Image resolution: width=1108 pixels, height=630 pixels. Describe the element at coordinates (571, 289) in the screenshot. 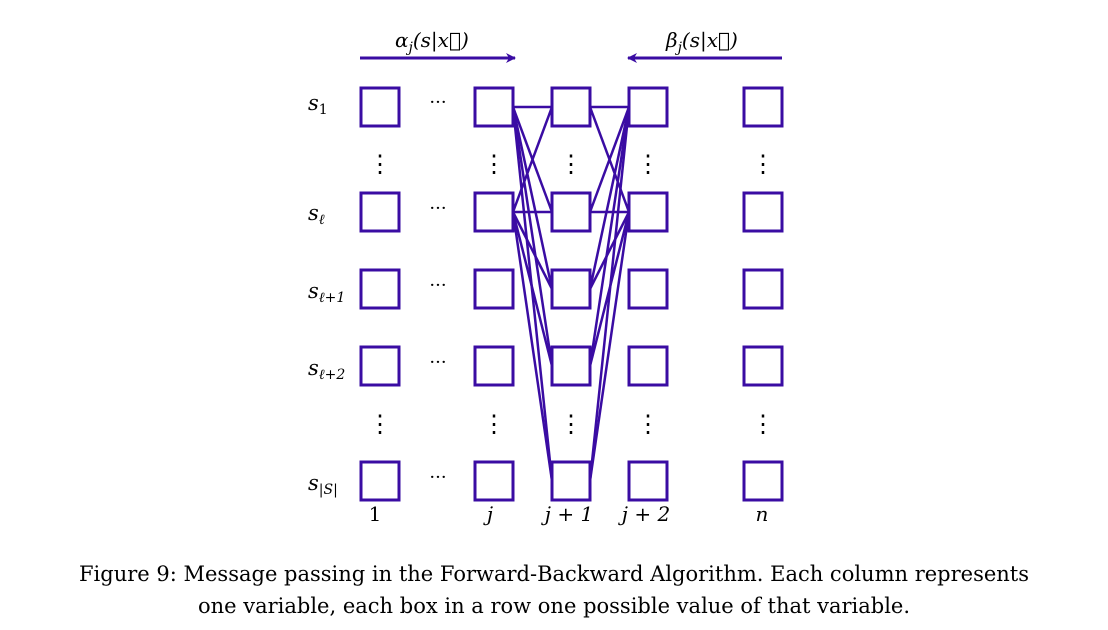

I see `state-box-col-j1-row-ell1` at that location.